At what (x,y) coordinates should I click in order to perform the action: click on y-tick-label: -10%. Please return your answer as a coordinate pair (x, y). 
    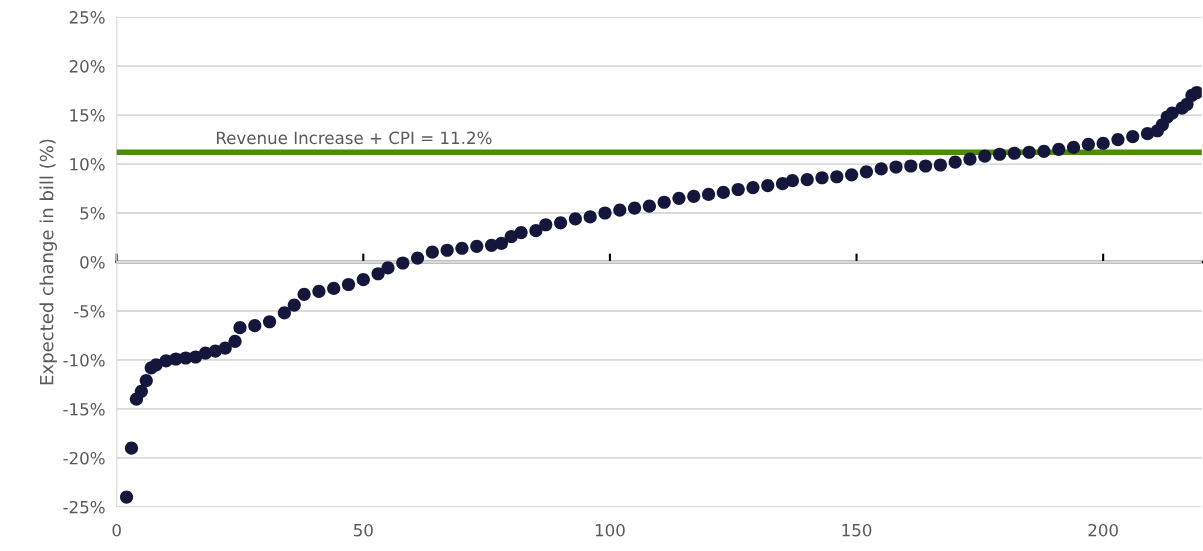
    Looking at the image, I should click on (84, 360).